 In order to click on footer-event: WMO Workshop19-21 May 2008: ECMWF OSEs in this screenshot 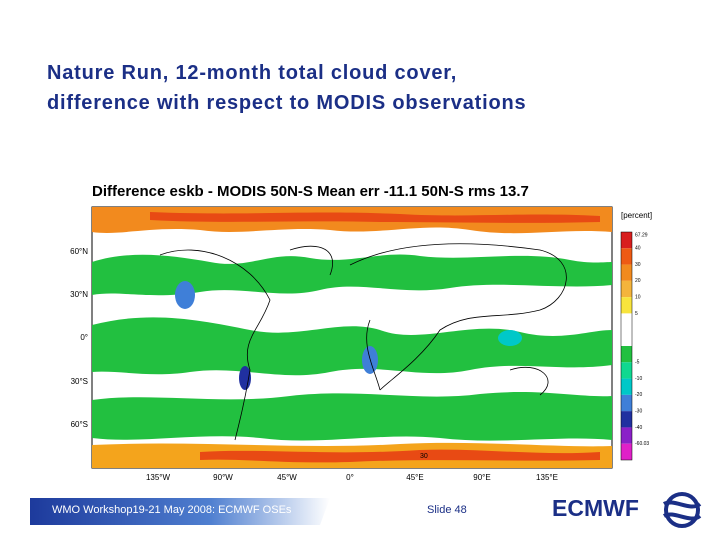, I will do `click(172, 510)`.